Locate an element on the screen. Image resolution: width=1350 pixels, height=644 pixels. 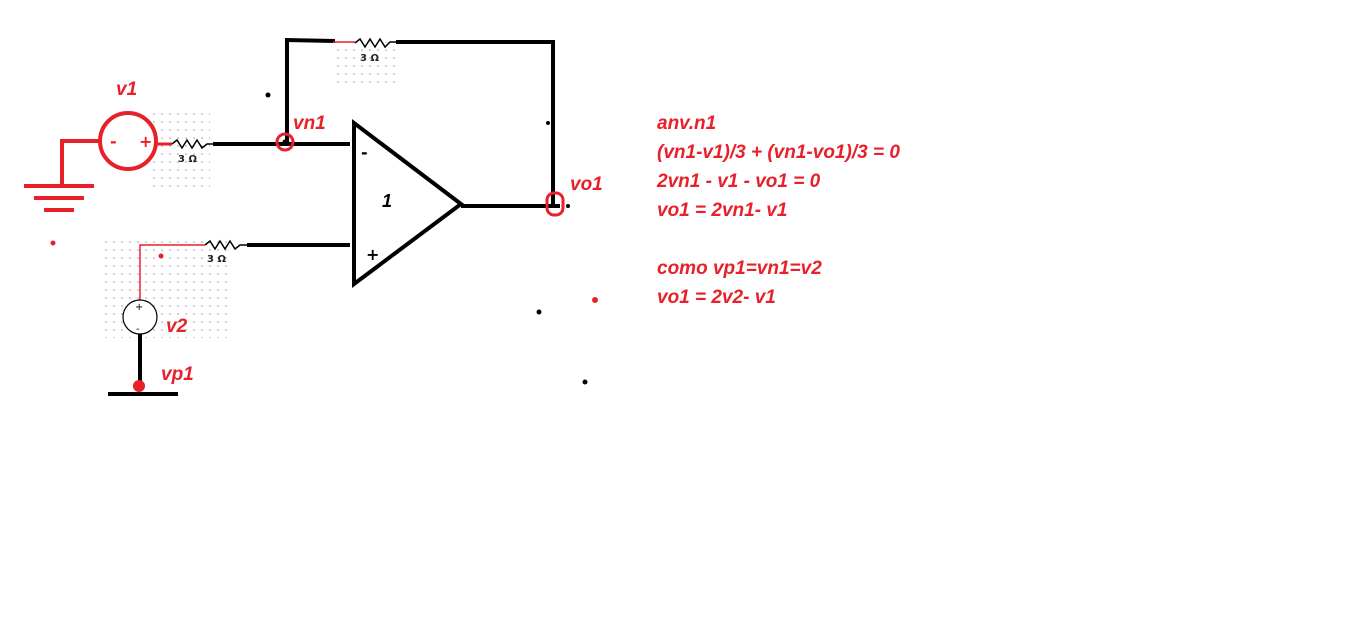
opamp-triangle is located at coordinates (408, 203).